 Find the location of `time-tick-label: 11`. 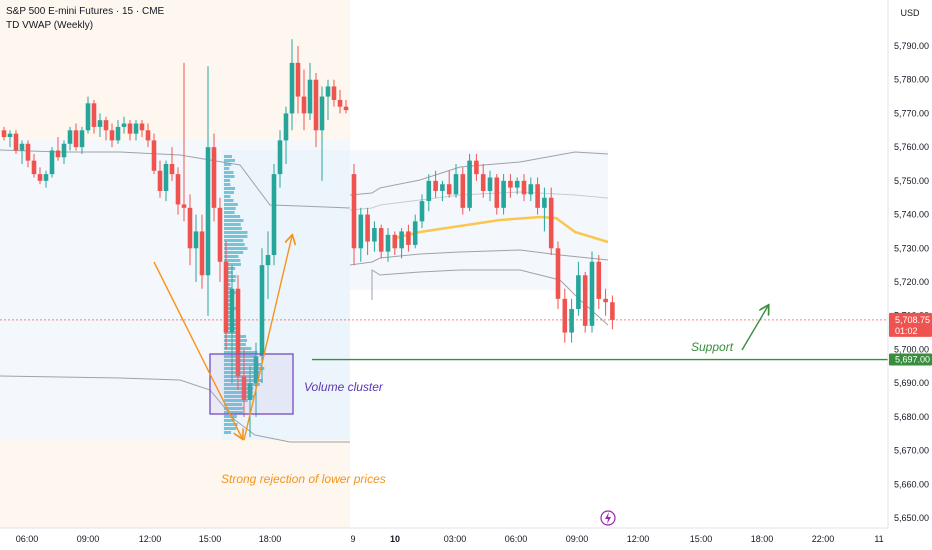

time-tick-label: 11 is located at coordinates (878, 539).